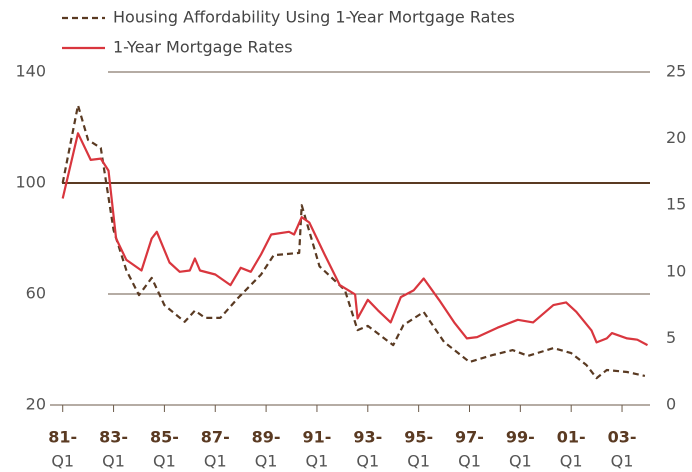 Image resolution: width=692 pixels, height=472 pixels. Describe the element at coordinates (671, 404) in the screenshot. I see `y2-tick-label: 0` at that location.